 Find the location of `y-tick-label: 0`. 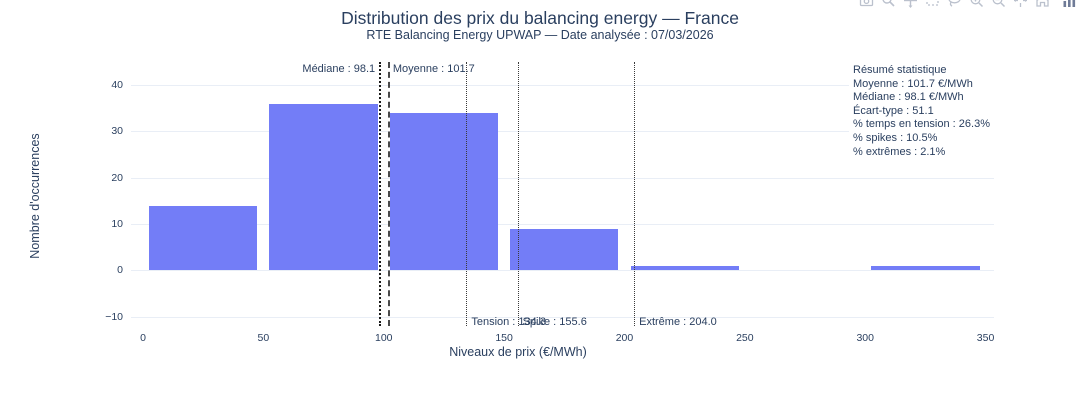

y-tick-label: 0 is located at coordinates (120, 270).